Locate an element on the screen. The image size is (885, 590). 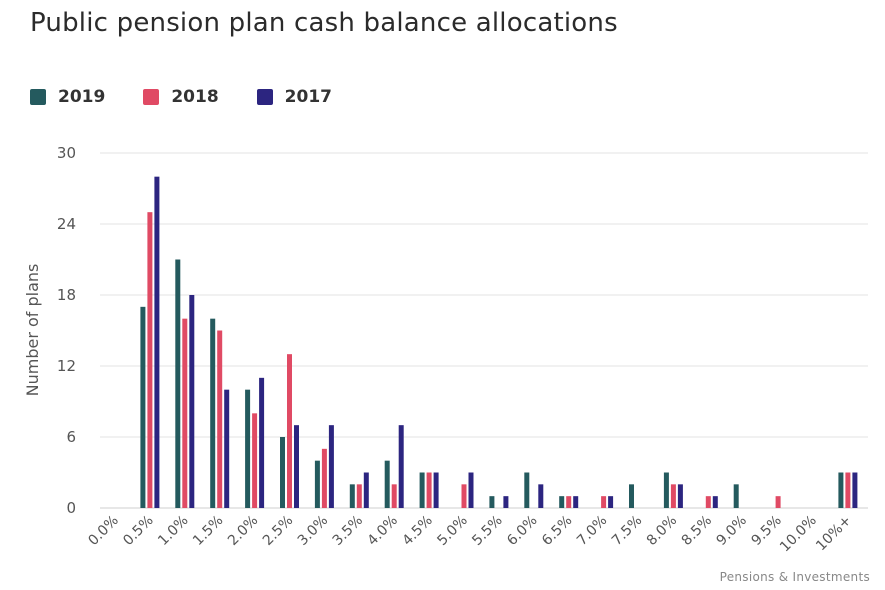
bar-2019-7.5% is located at coordinates (631, 496).